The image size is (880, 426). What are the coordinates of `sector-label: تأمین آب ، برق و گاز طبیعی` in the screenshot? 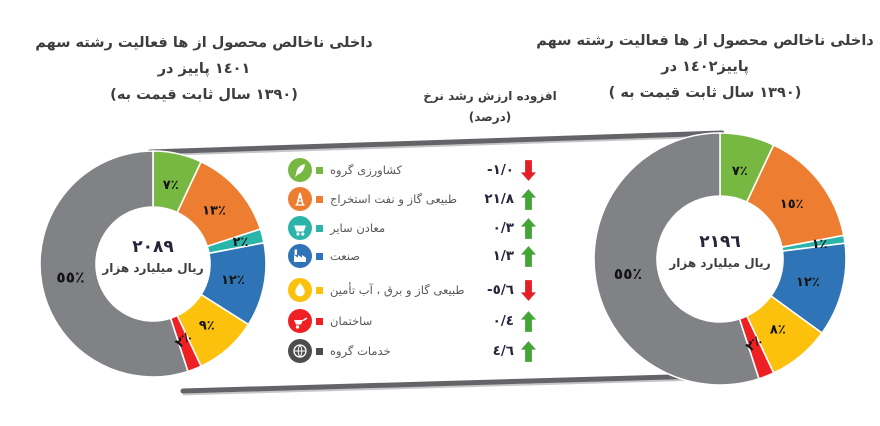 It's located at (397, 290).